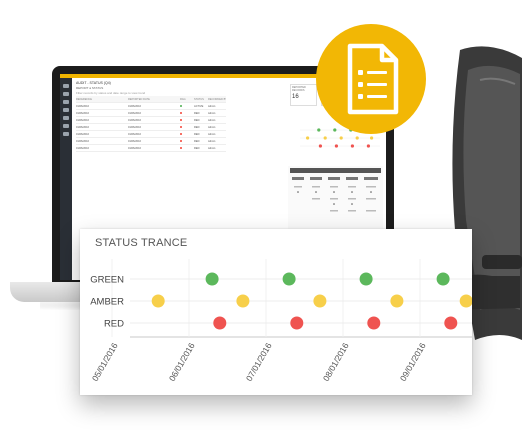 The height and width of the screenshot is (442, 522). What do you see at coordinates (66, 110) in the screenshot?
I see `list-icon` at bounding box center [66, 110].